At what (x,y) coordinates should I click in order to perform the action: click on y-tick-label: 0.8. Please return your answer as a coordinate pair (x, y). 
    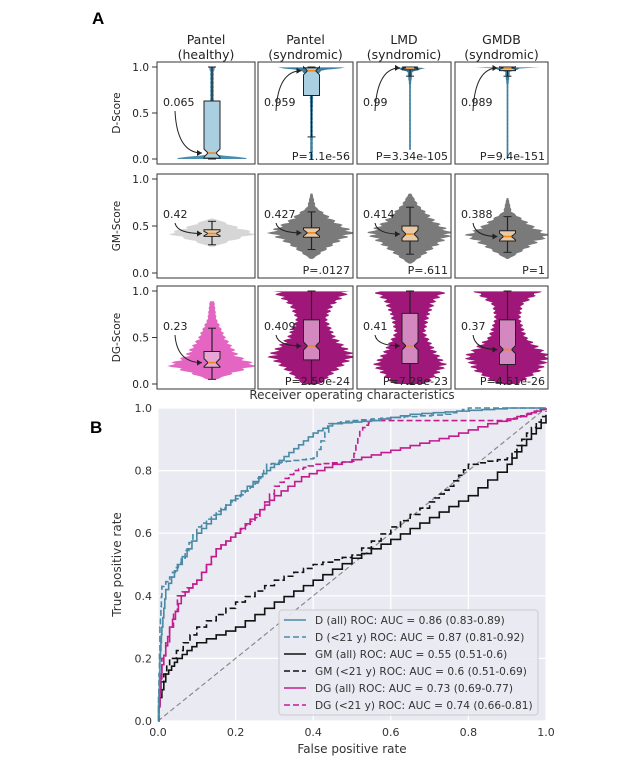
    Looking at the image, I should click on (144, 471).